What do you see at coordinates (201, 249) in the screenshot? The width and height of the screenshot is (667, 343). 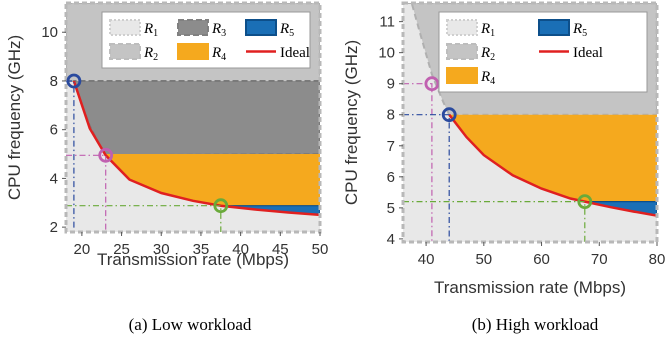 I see `x-tick-label: 35` at bounding box center [201, 249].